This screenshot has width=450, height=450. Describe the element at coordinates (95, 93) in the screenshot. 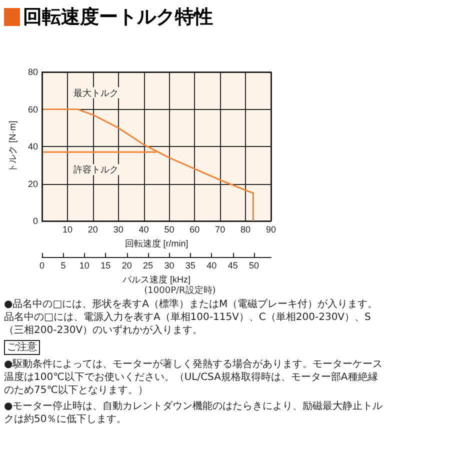

I see `series-label: 最大トルク` at that location.